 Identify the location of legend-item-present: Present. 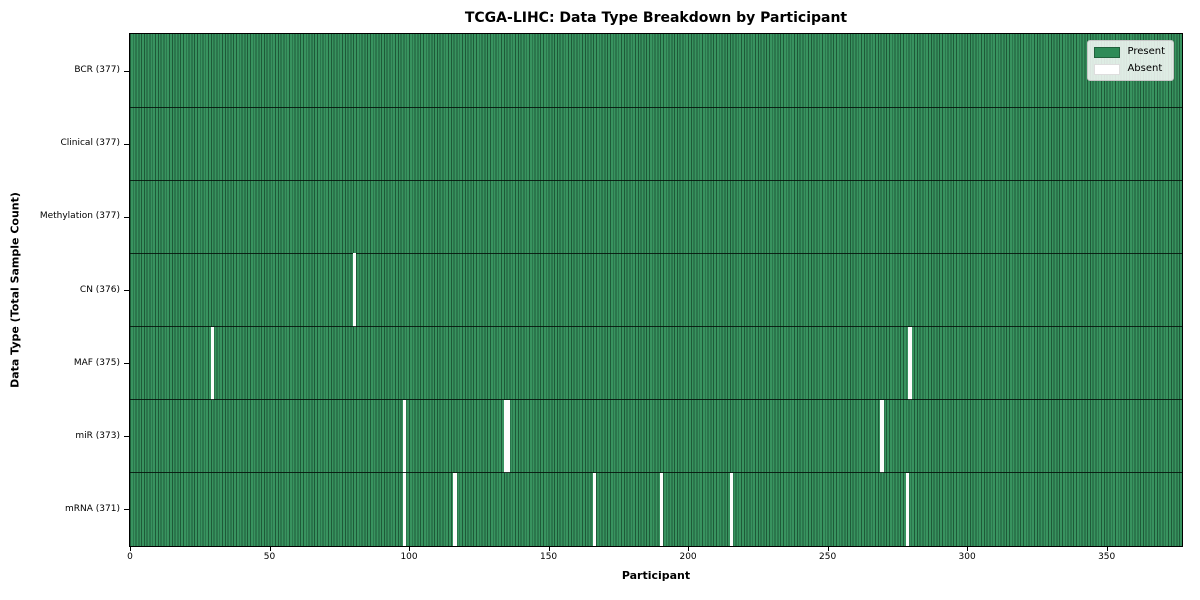
(1129, 52).